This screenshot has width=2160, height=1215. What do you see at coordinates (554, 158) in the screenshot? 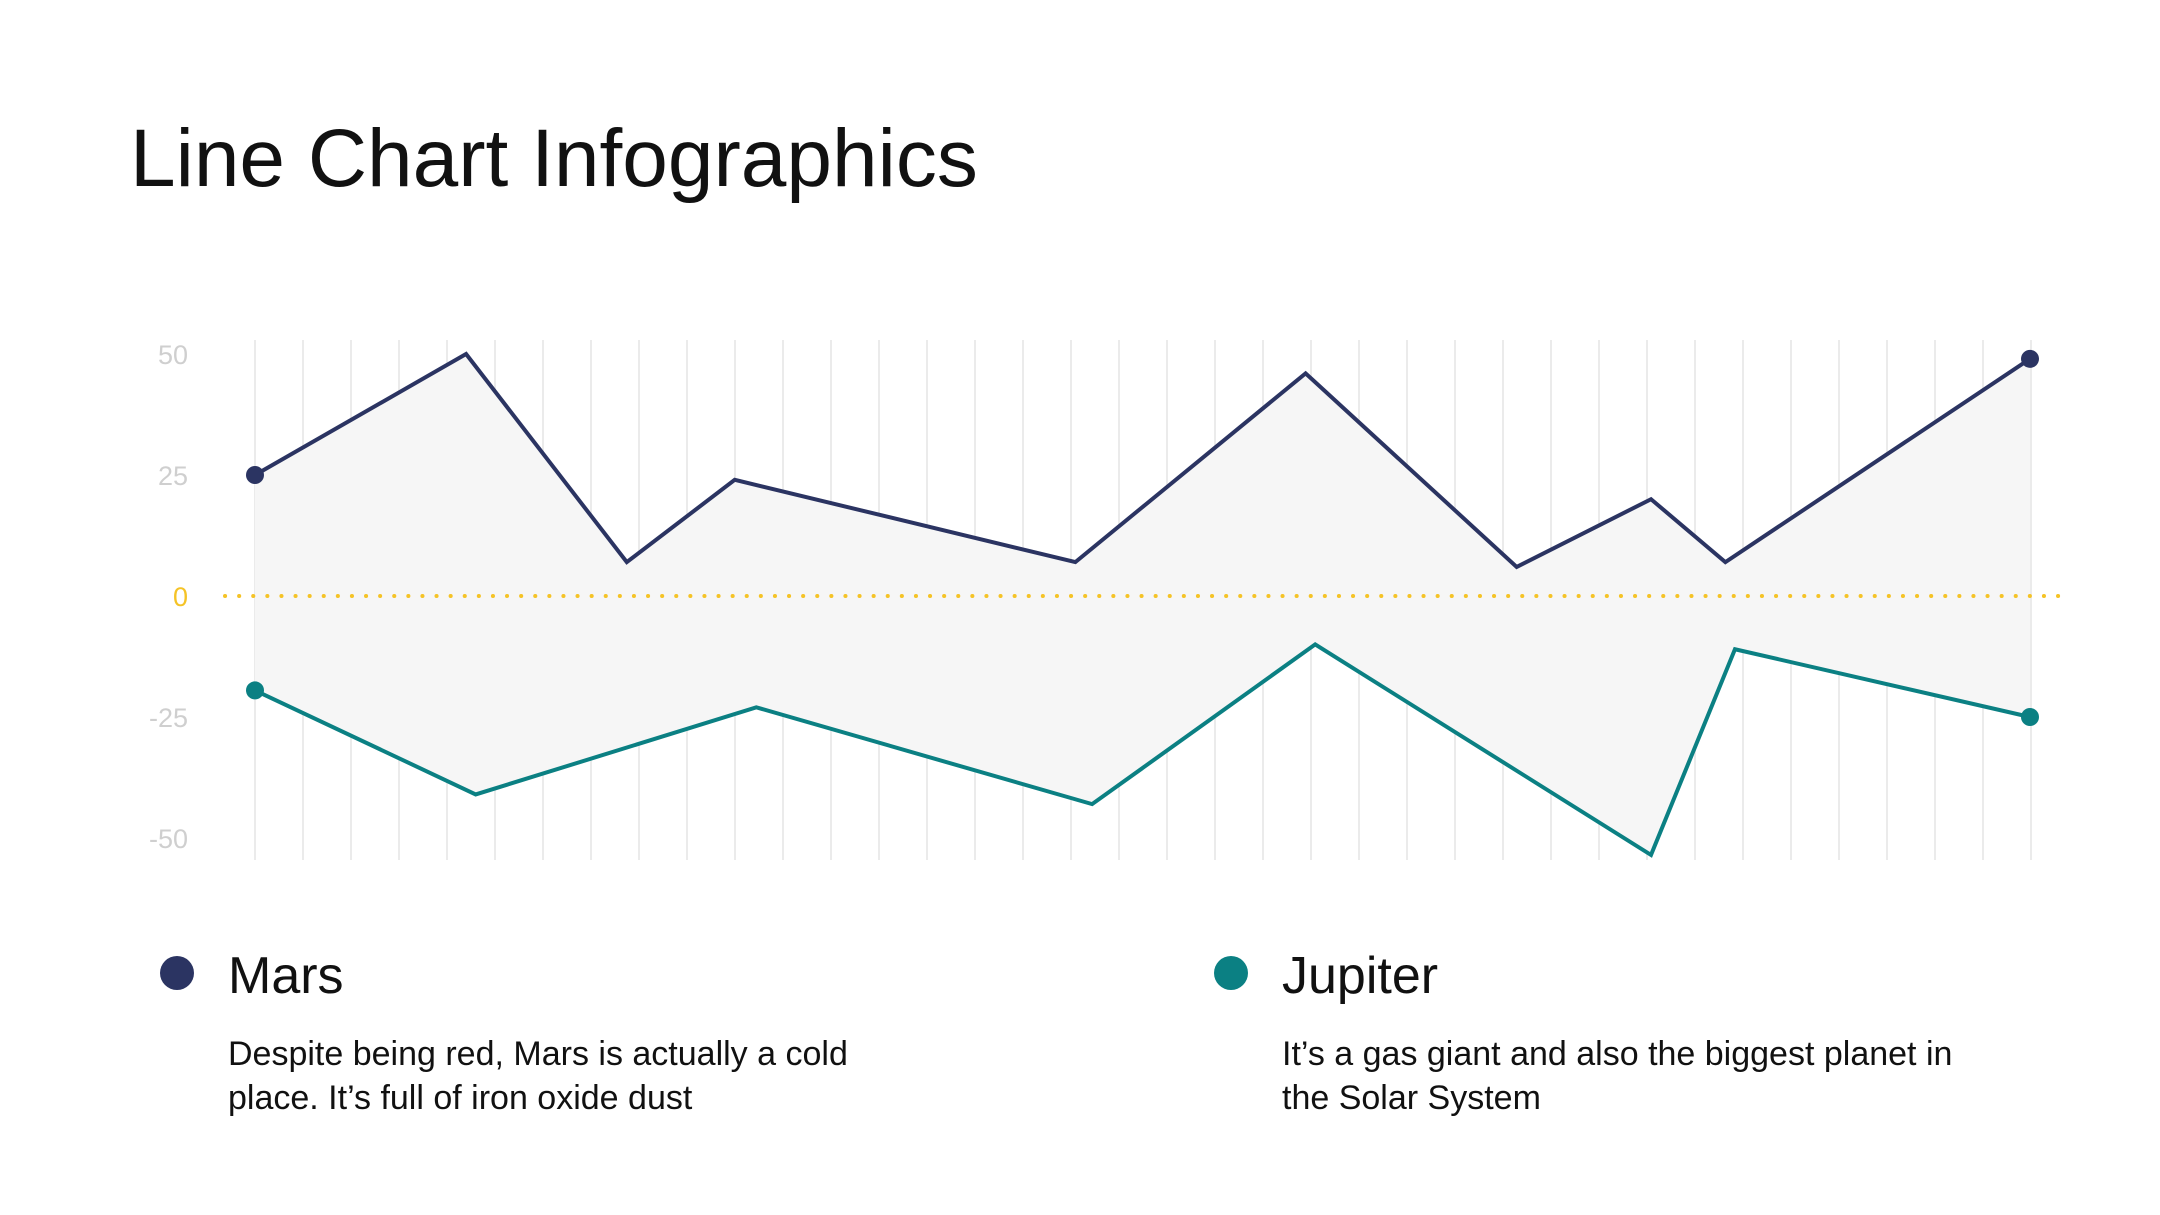
I see `page-title: Line Chart Infographics` at bounding box center [554, 158].